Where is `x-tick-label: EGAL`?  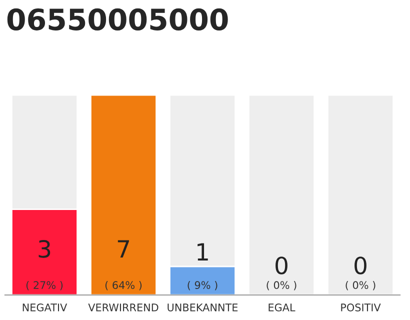 x-tick-label: EGAL is located at coordinates (282, 308).